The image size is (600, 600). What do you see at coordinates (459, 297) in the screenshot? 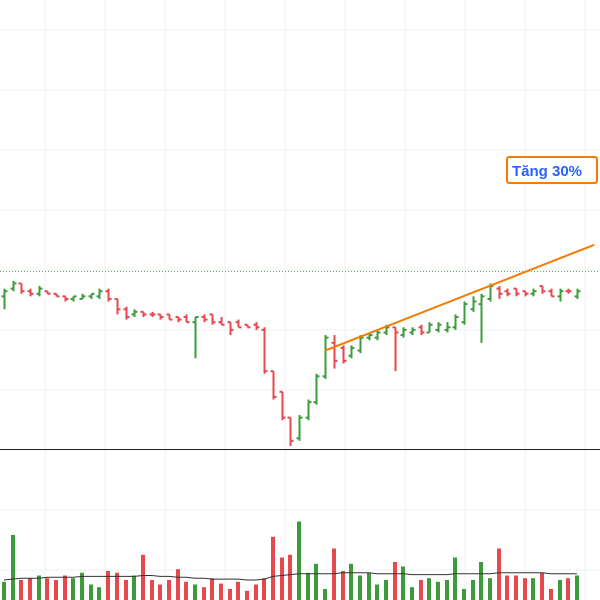
I see `trend-line` at bounding box center [459, 297].